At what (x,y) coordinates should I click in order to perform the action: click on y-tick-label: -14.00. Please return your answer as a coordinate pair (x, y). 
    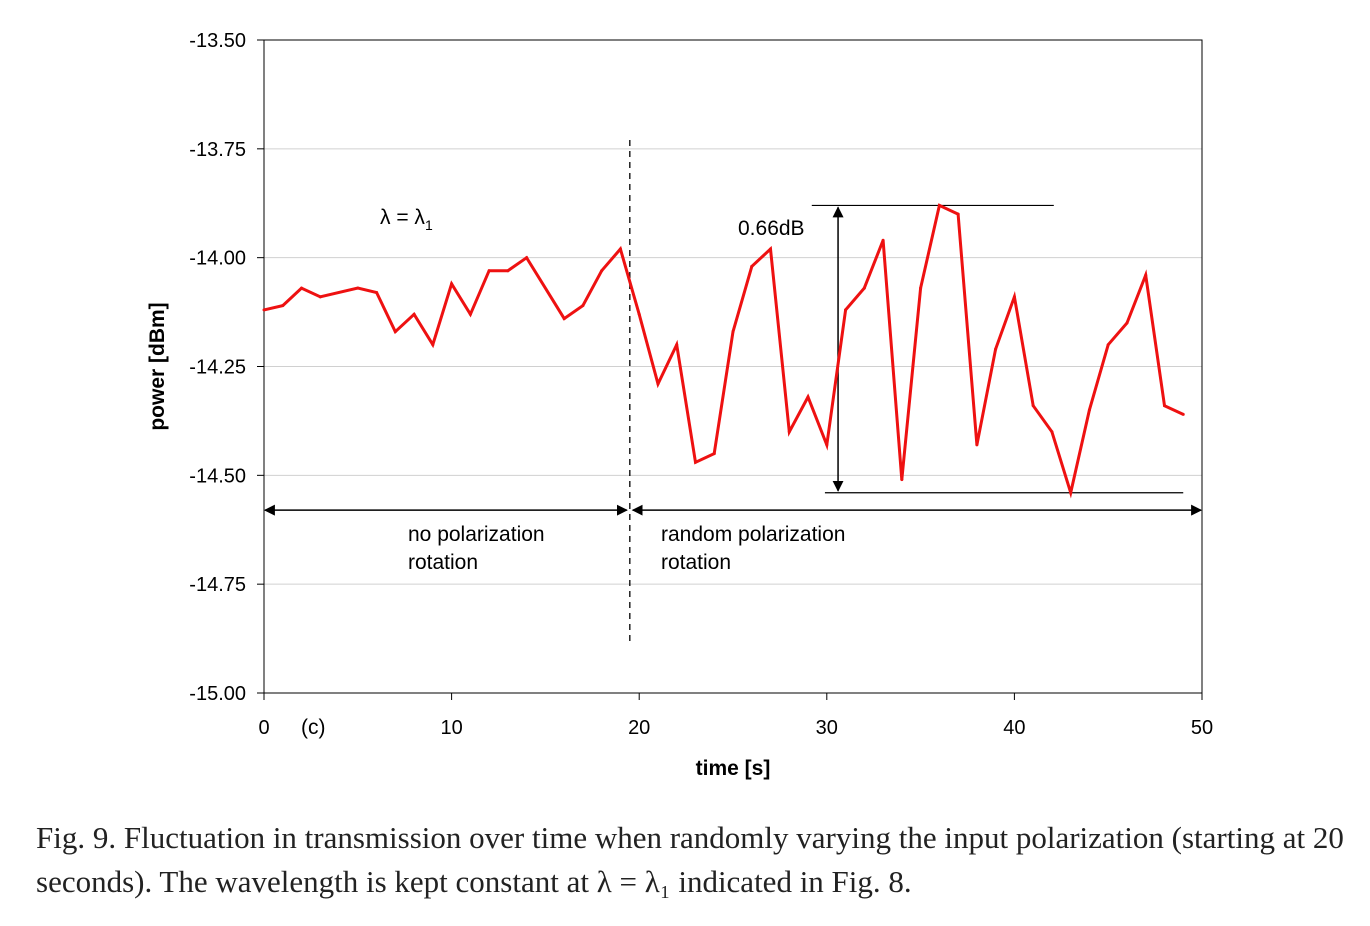
    Looking at the image, I should click on (217, 259).